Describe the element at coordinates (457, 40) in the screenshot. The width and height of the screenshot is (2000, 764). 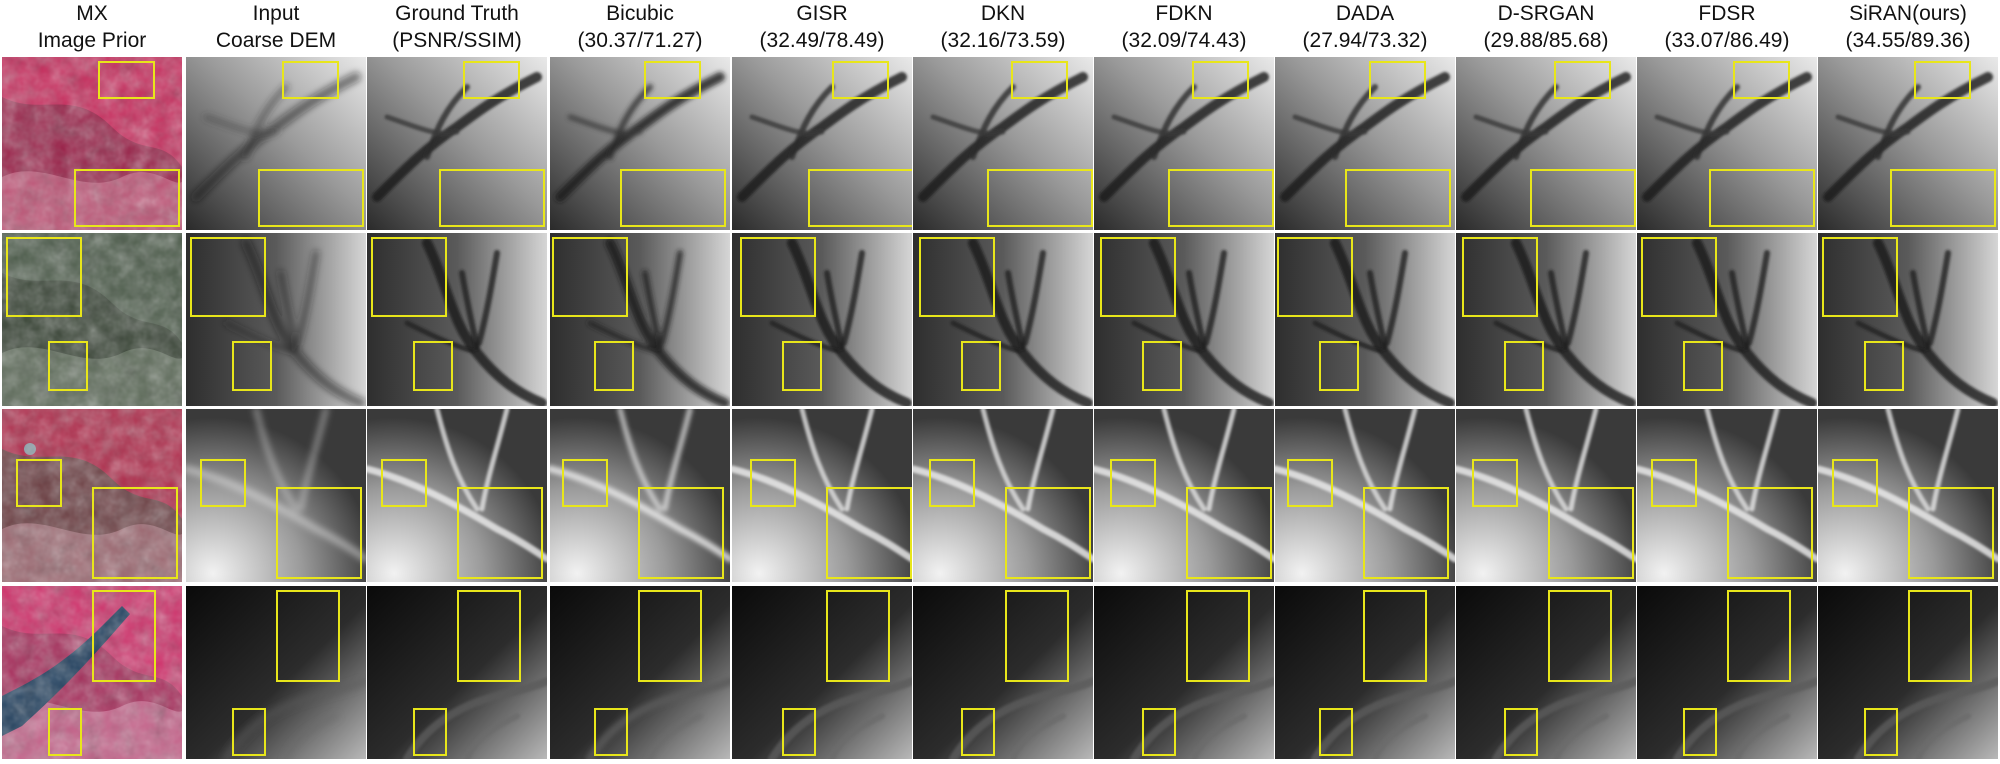
I see `column-subtitle: (PSNR/SSIM)` at that location.